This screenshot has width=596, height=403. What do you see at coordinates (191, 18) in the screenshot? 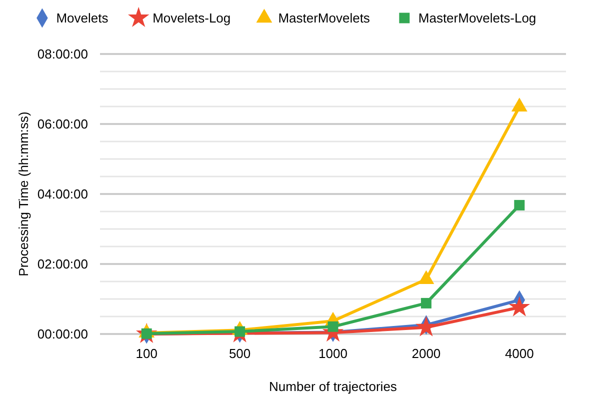
I see `legend-label: Movelets-Log` at bounding box center [191, 18].